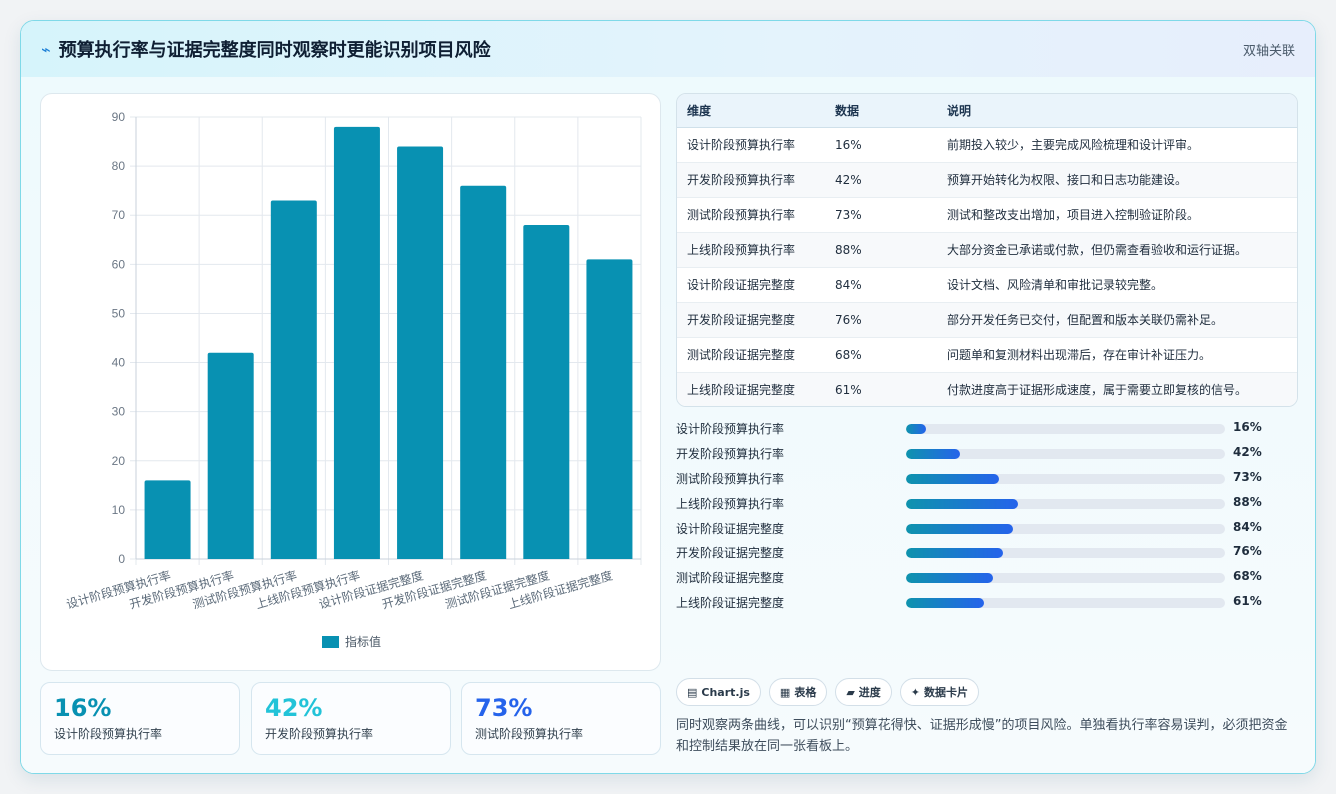 The width and height of the screenshot is (1336, 794). I want to click on y-tick-label: 70, so click(119, 215).